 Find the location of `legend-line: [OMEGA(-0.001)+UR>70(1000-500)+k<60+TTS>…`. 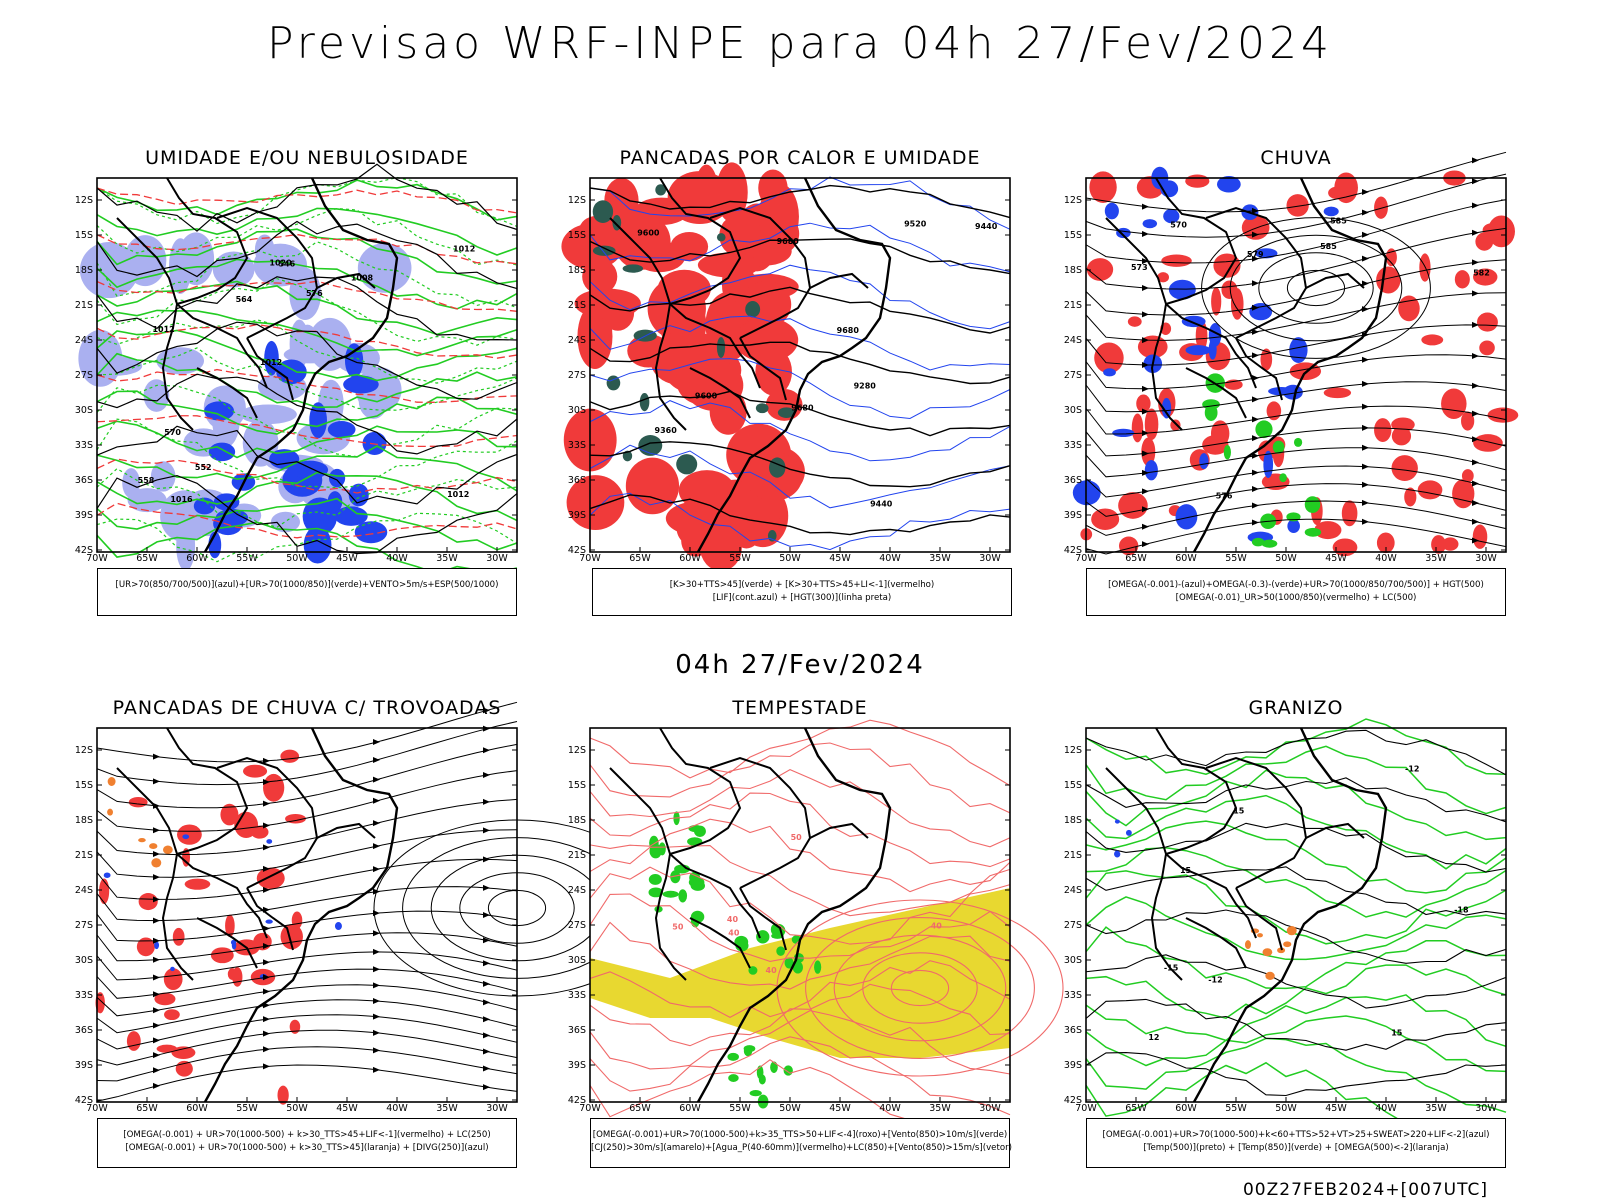

legend-line: [OMEGA(-0.001)+UR>70(1000-500)+k<60+TTS>… is located at coordinates (1296, 1135).